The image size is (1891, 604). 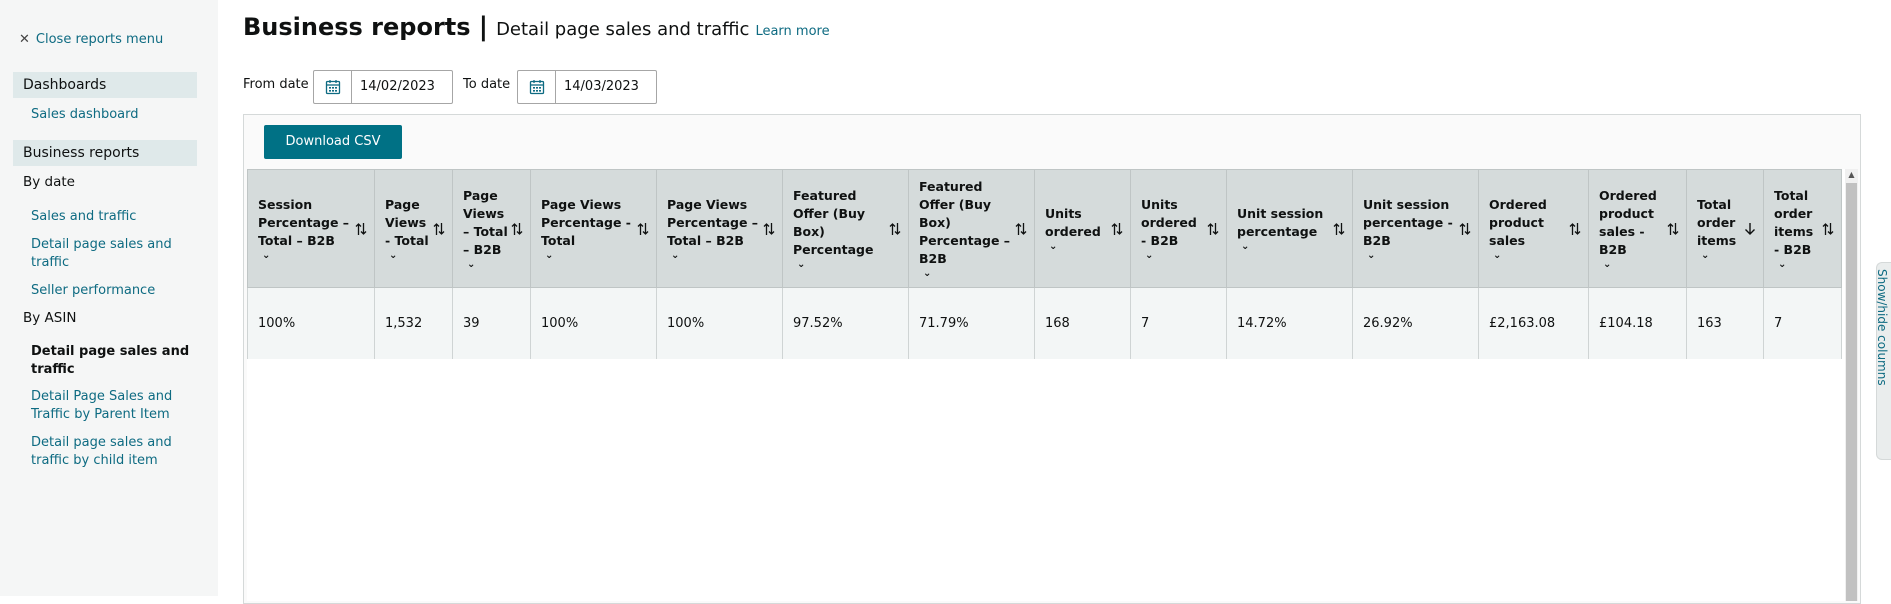 I want to click on column-header: Ordered product sales - B2B ⌄, so click(x=1637, y=228).